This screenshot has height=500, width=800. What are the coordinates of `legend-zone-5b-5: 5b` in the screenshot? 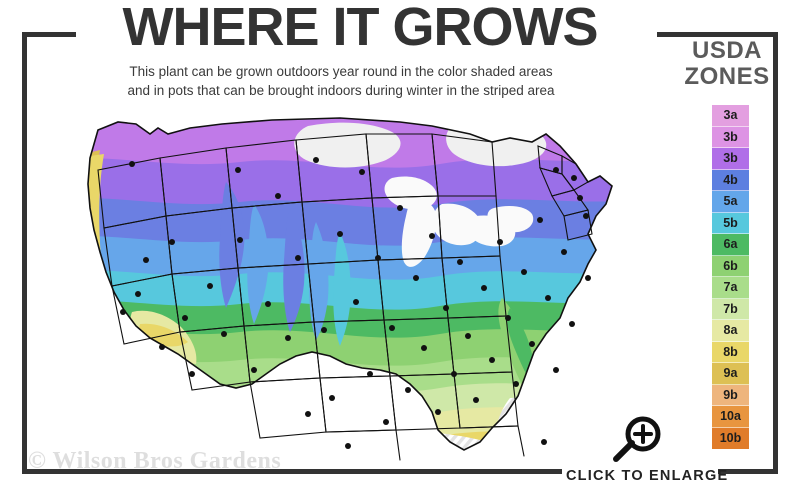 It's located at (730, 223).